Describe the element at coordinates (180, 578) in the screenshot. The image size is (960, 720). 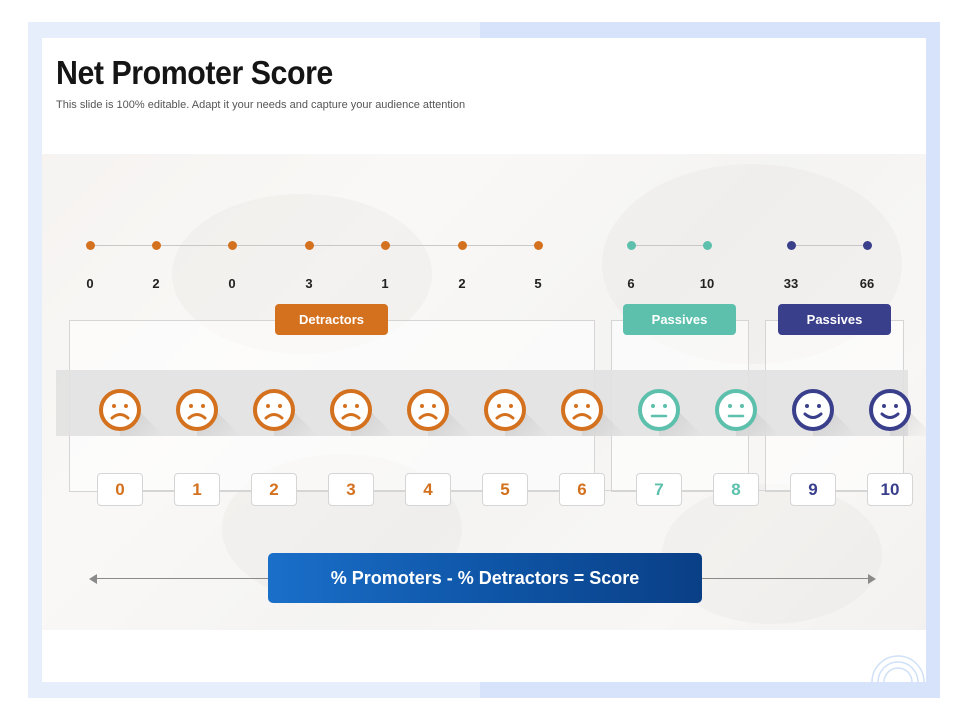
I see `left-arrow` at that location.